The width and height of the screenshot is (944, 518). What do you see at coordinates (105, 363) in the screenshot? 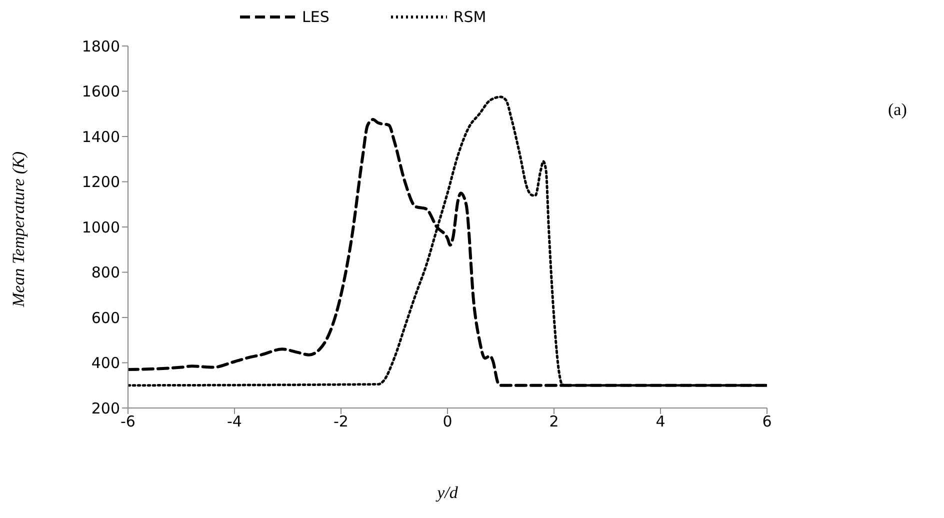
I see `y-tick-label: 400` at bounding box center [105, 363].